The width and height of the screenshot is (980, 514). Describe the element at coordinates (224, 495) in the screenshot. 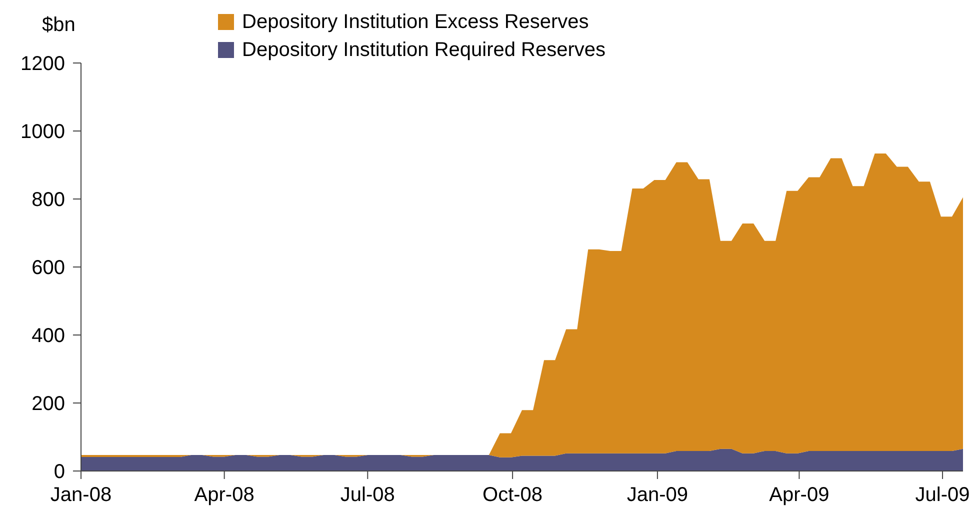

I see `x-tick-label: Apr-08` at that location.